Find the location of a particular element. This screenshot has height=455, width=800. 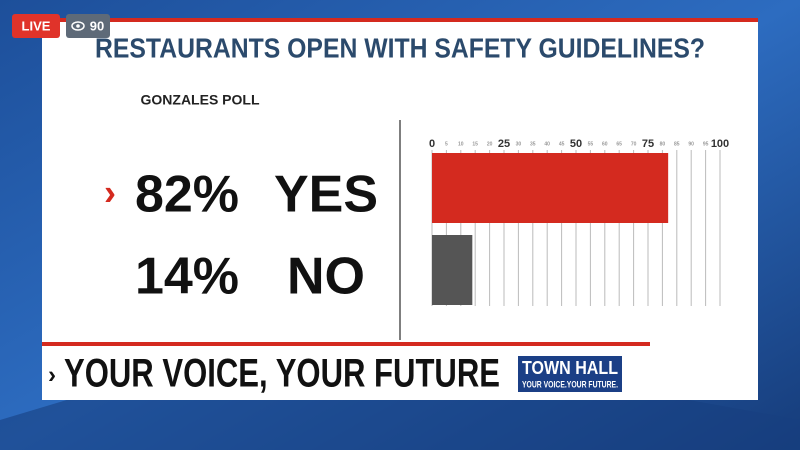

category-label: NO is located at coordinates (326, 277).